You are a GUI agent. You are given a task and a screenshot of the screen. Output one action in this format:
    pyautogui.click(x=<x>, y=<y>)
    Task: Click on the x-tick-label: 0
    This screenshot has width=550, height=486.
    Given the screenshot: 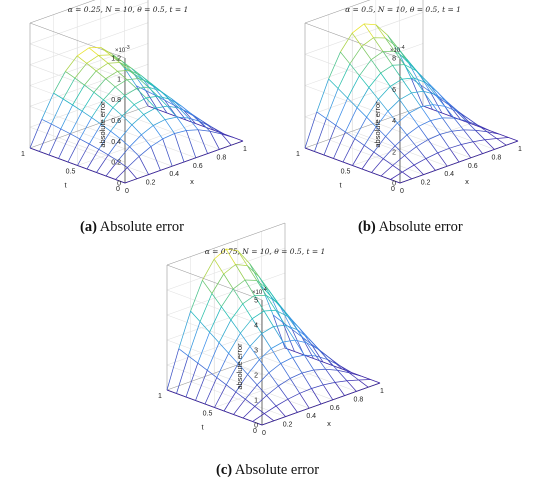 What is the action you would take?
    pyautogui.click(x=402, y=191)
    